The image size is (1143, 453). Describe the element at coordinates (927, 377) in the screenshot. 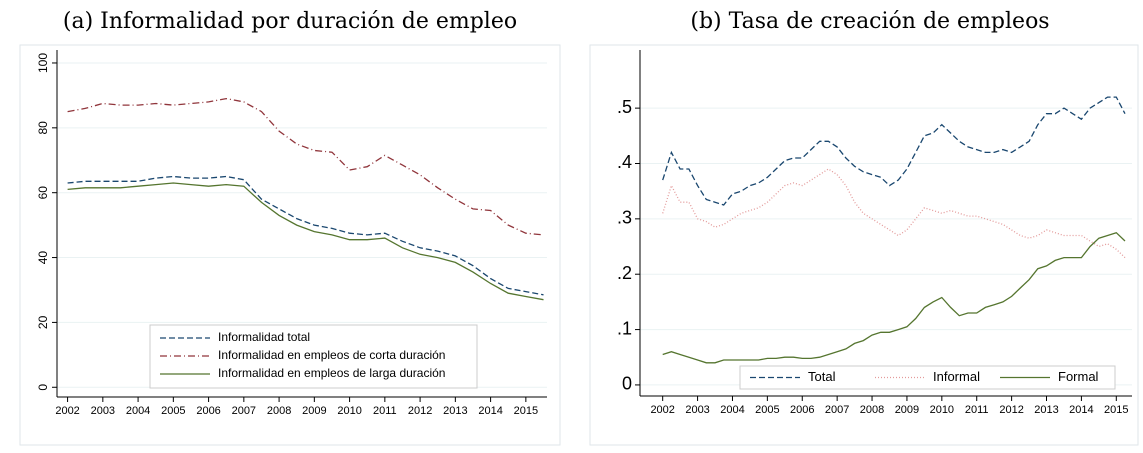

I see `legend-box` at that location.